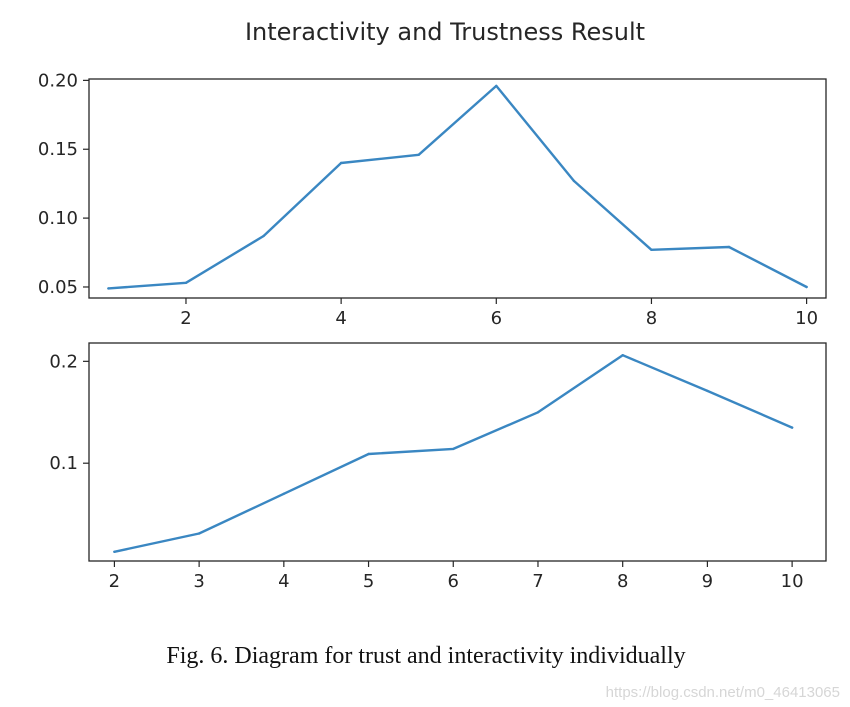  I want to click on top-y-tick-label: 0.20, so click(58, 80).